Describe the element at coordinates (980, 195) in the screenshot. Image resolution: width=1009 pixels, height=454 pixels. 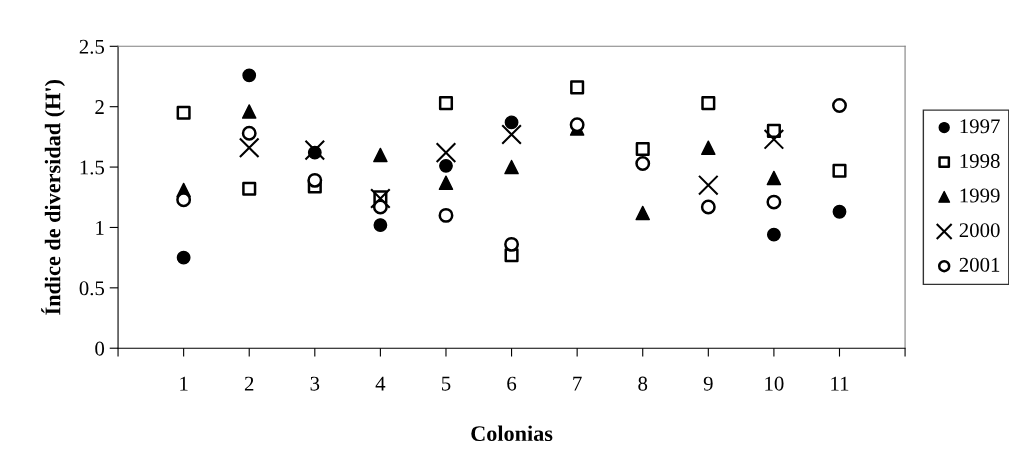
I see `legend-label: 1999` at that location.